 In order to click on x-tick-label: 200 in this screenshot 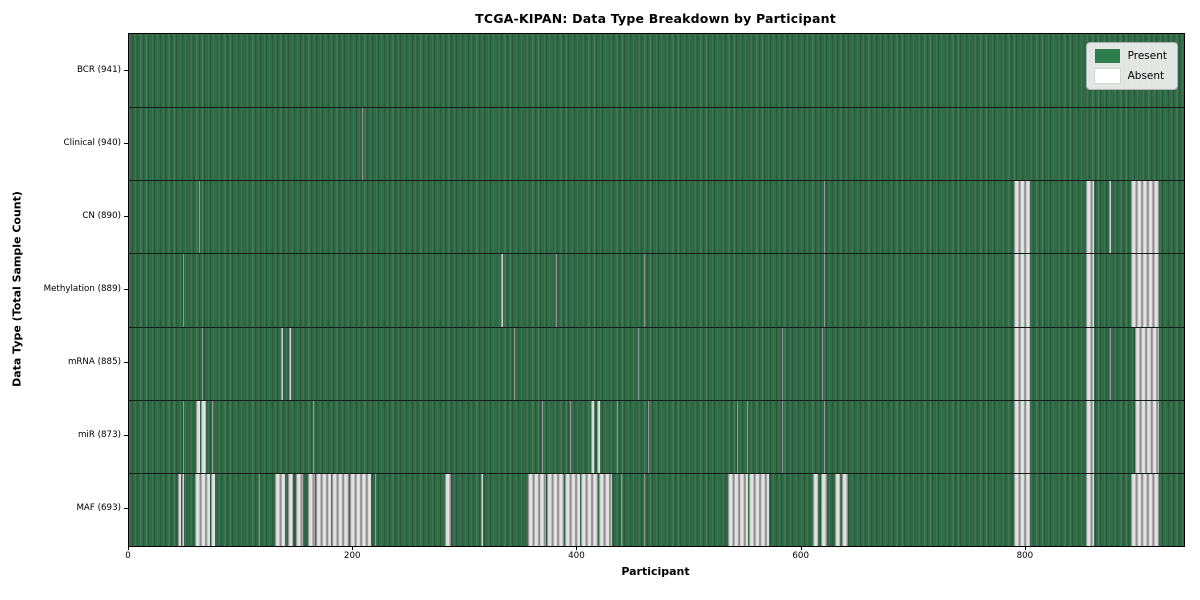, I will do `click(352, 556)`.